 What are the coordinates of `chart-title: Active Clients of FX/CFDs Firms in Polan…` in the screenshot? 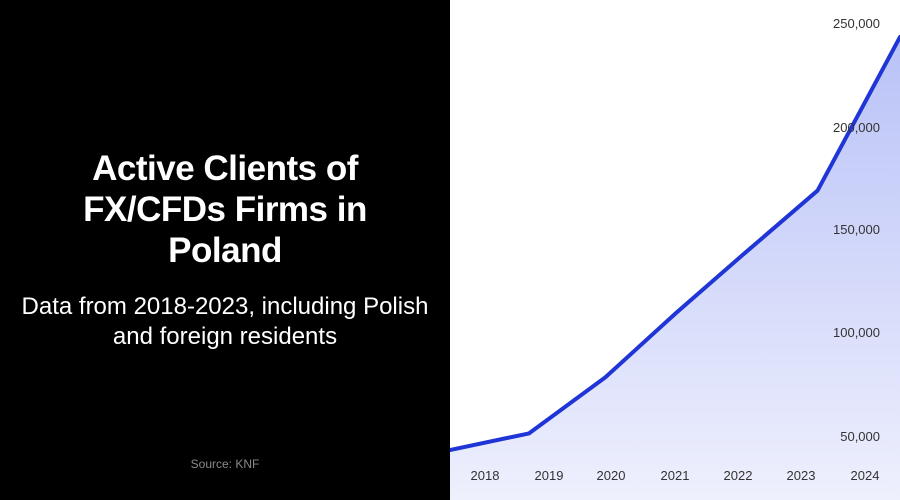 It's located at (225, 209).